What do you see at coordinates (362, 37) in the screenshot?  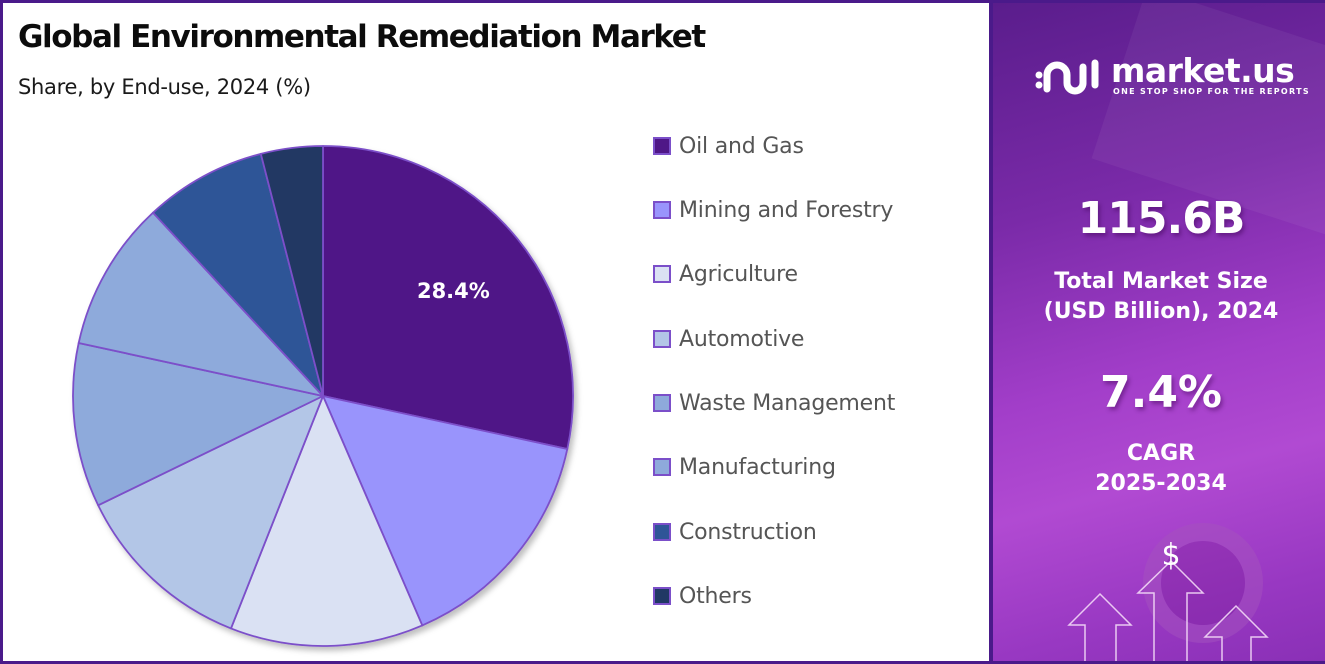 I see `chart-title: Global Environmental Remediation Market` at bounding box center [362, 37].